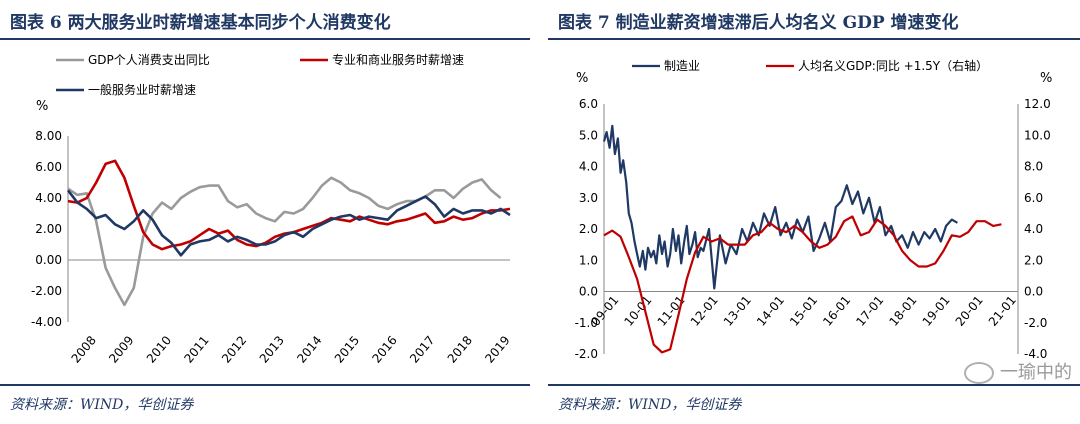 Image resolution: width=1080 pixels, height=424 pixels. Describe the element at coordinates (1033, 167) in the screenshot. I see `chart7-right-tick-label: 8.0` at that location.